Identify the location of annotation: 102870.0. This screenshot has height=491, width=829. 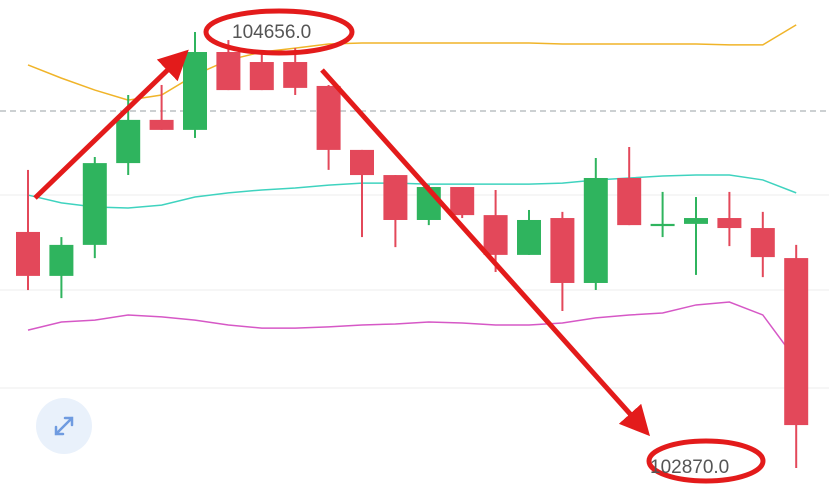
(689, 467).